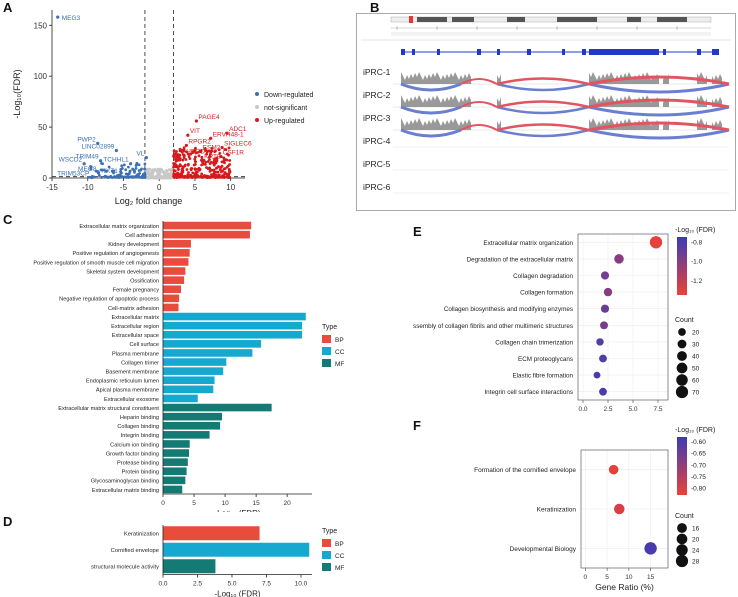  What do you see at coordinates (684, 516) in the screenshot?
I see `size-legend-title: Count` at bounding box center [684, 516].